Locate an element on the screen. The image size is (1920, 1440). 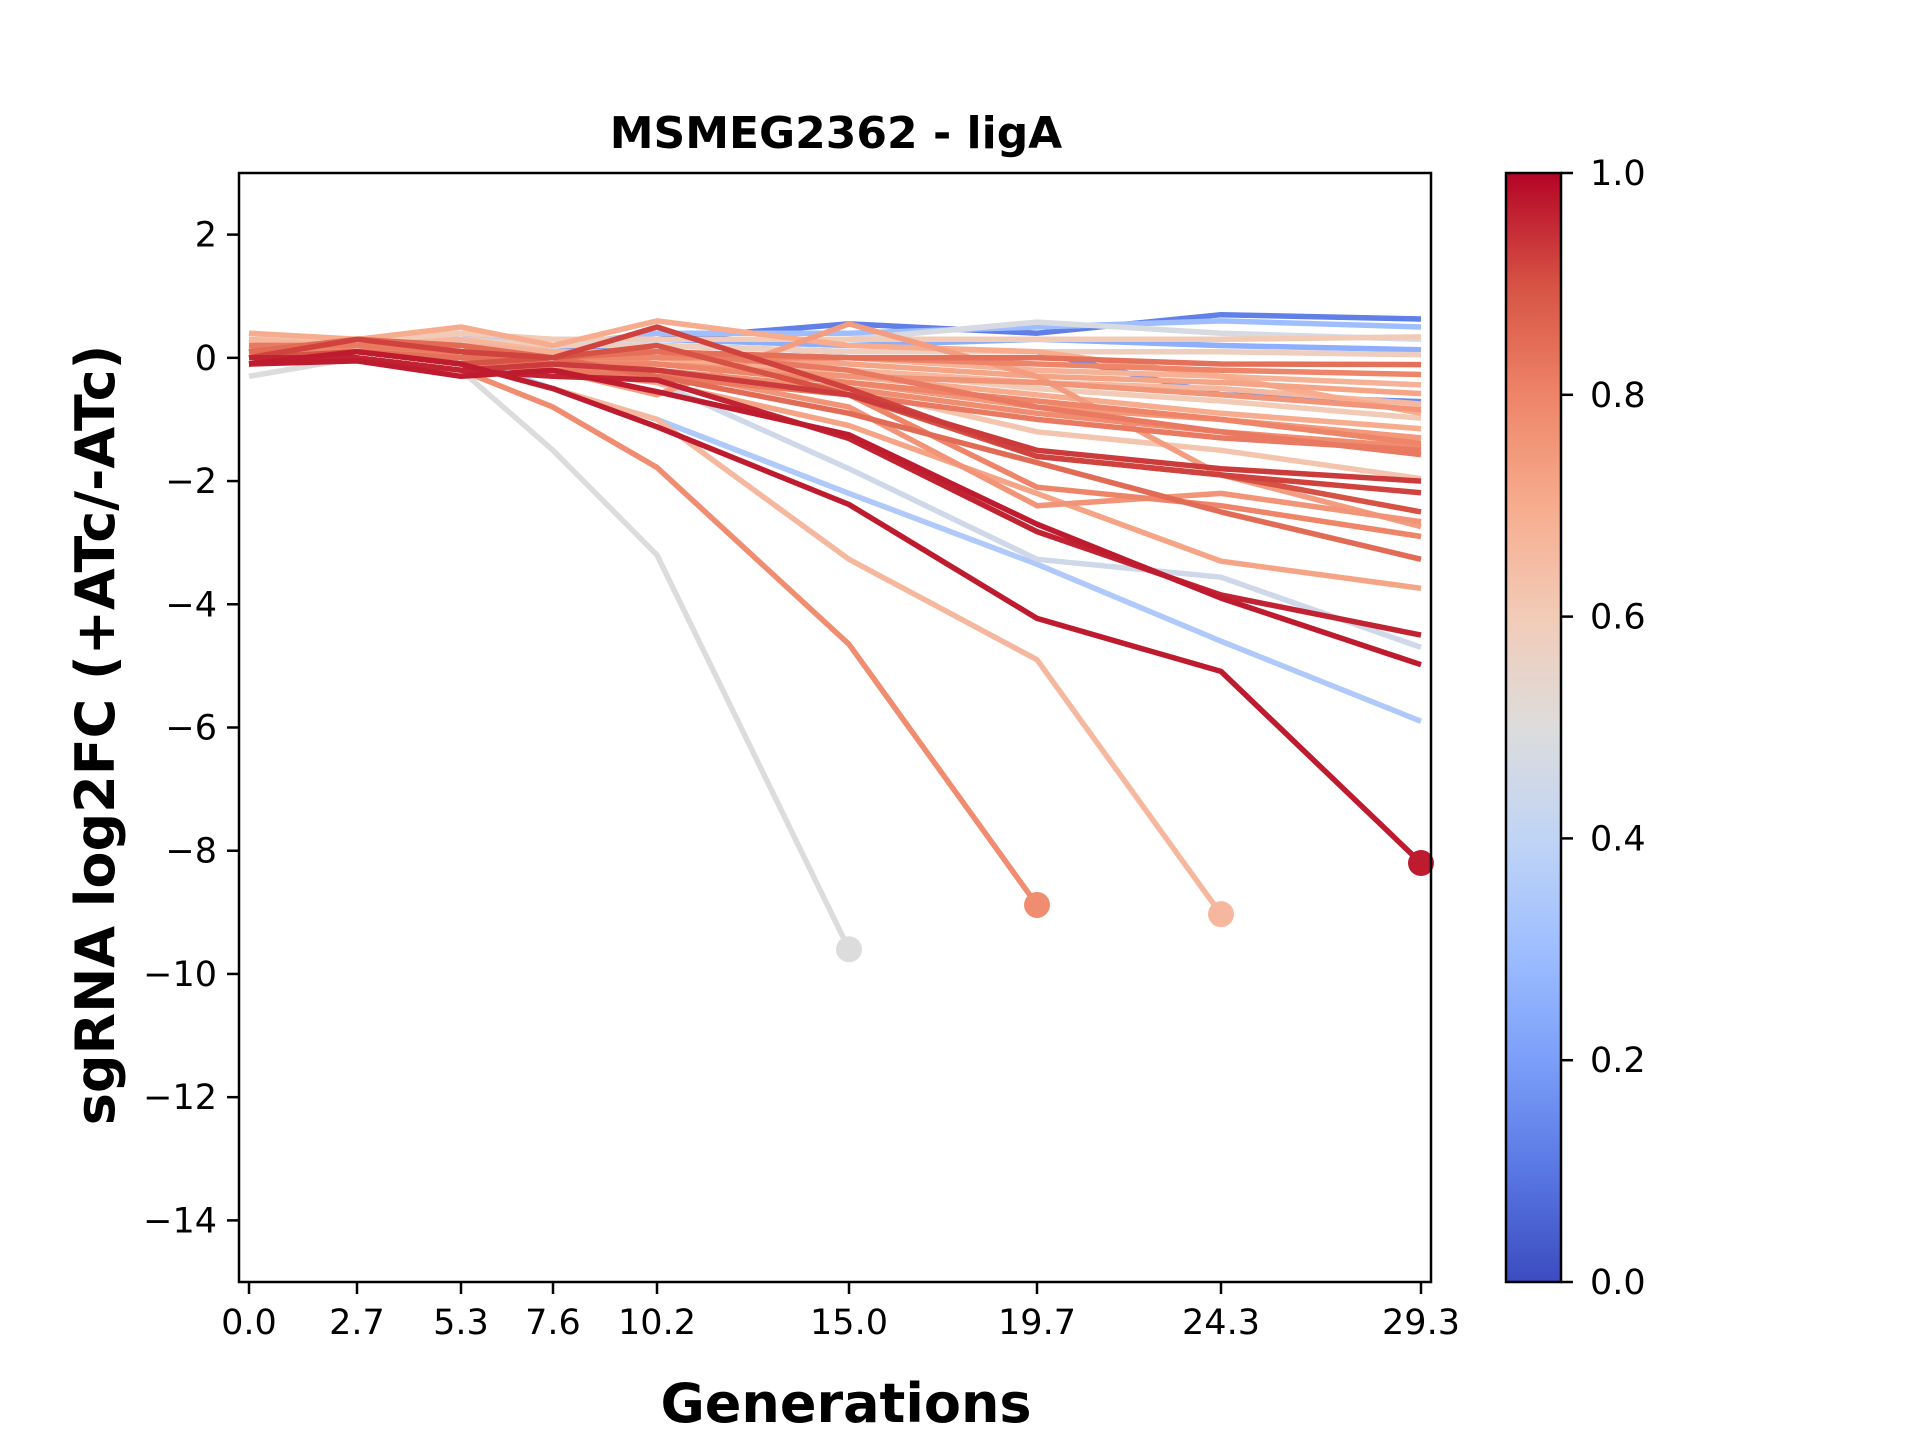
y-tick-label: 0 is located at coordinates (206, 359).